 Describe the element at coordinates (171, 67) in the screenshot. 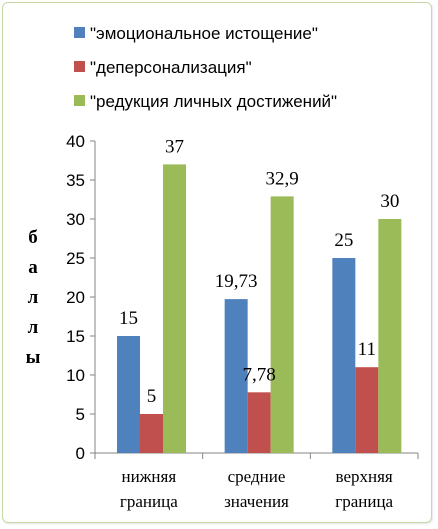

I see `legend-label-1: "деперсонализация"` at that location.